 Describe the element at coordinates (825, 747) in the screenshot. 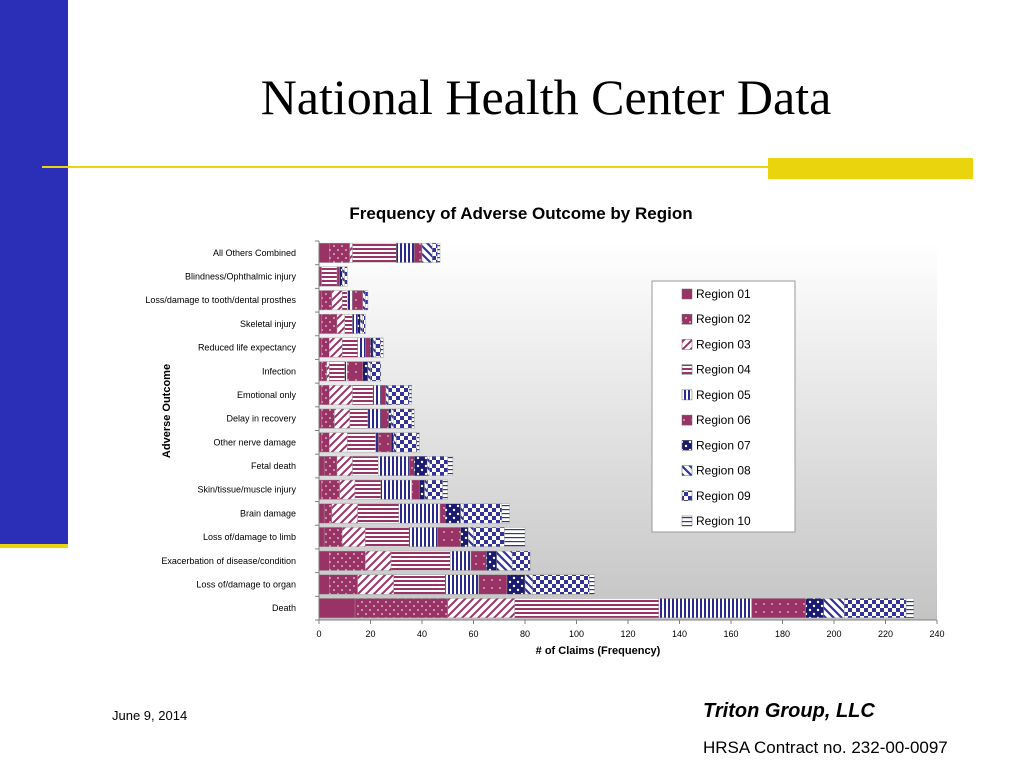

I see `footer-contract: HRSA Contract no. 232-00-0097` at that location.